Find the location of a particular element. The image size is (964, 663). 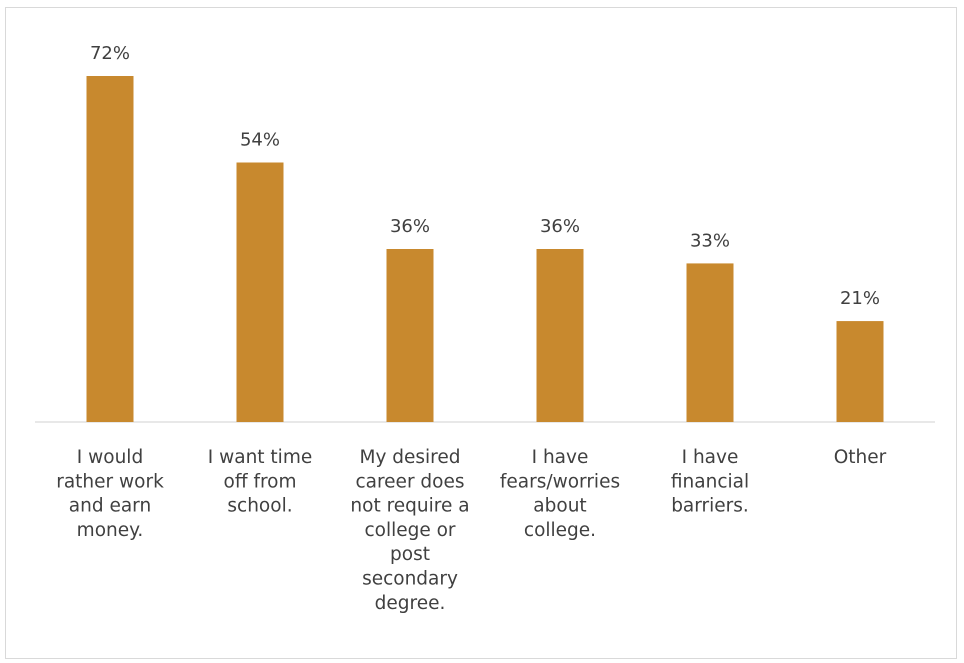

category-label-4: I have fears/worries about college. is located at coordinates (560, 494).